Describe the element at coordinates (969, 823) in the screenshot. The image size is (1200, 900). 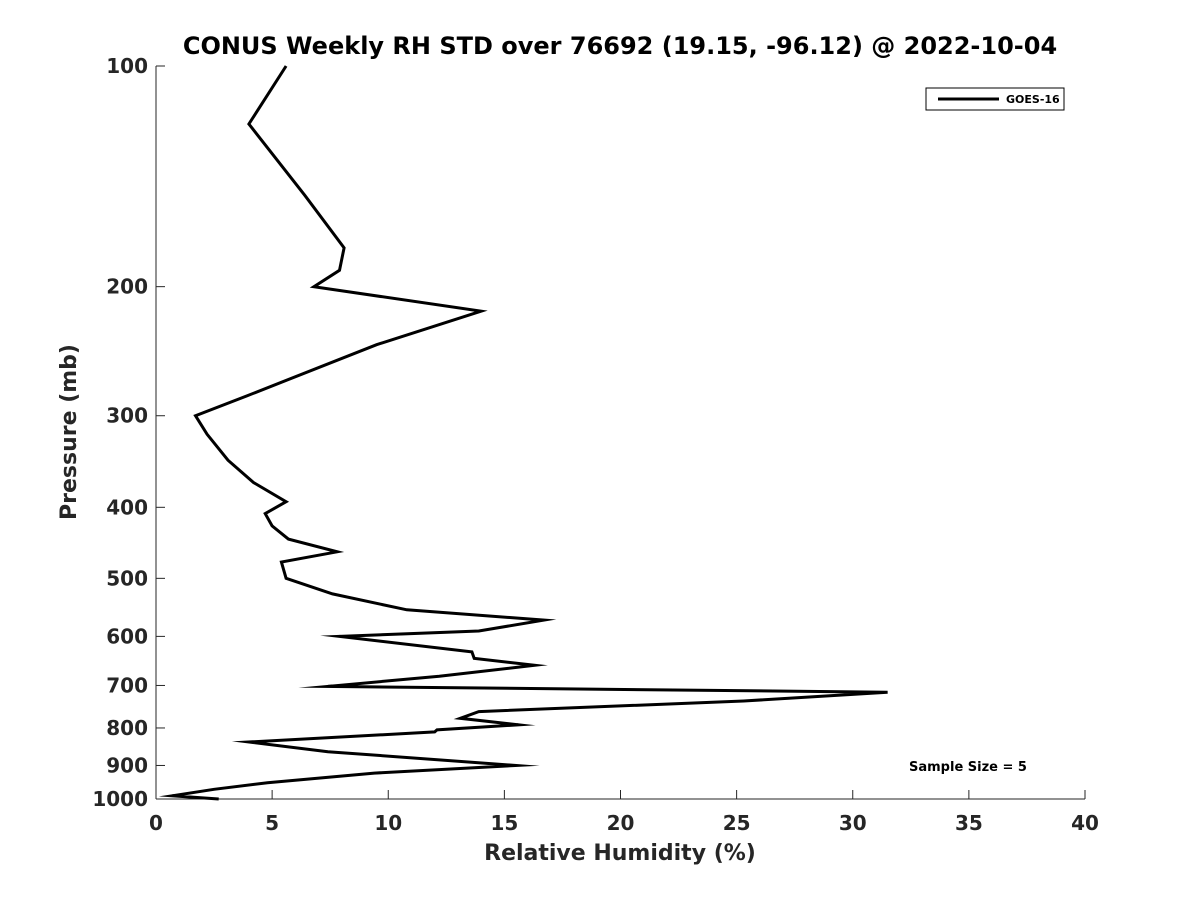
I see `x-tick-label: 35` at that location.